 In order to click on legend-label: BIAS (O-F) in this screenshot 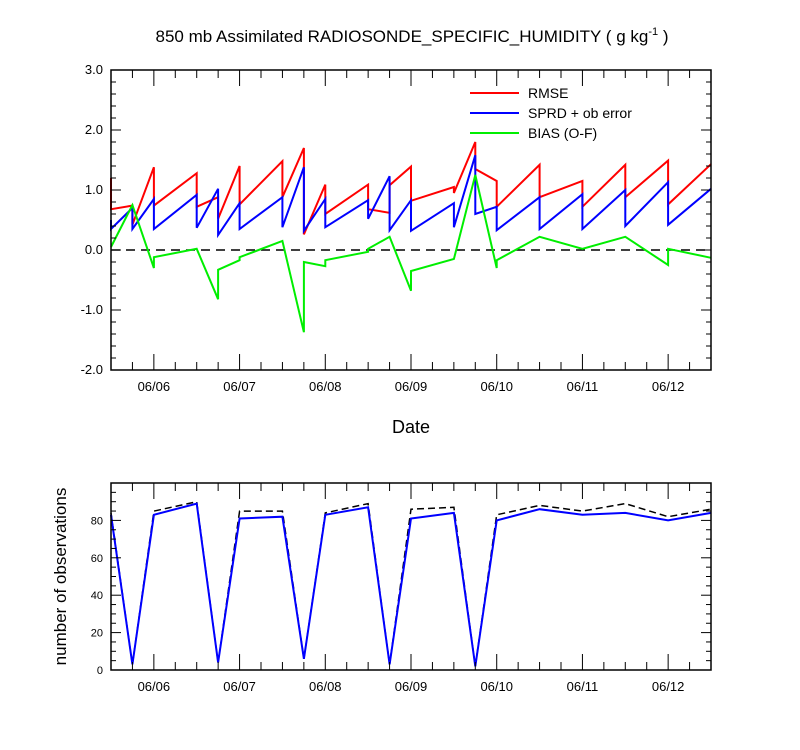, I will do `click(562, 133)`.